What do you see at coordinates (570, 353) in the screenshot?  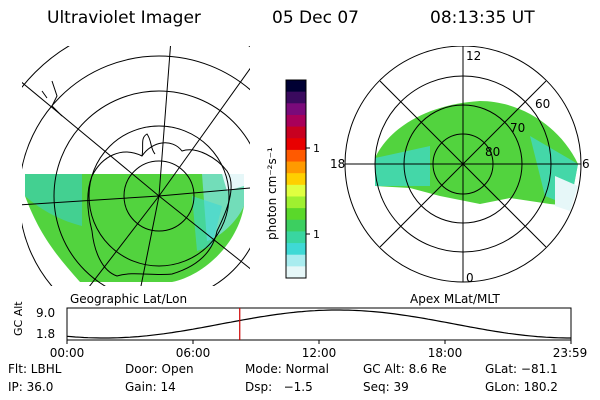 I see `timeline-xtick-label: 23:59` at bounding box center [570, 353].